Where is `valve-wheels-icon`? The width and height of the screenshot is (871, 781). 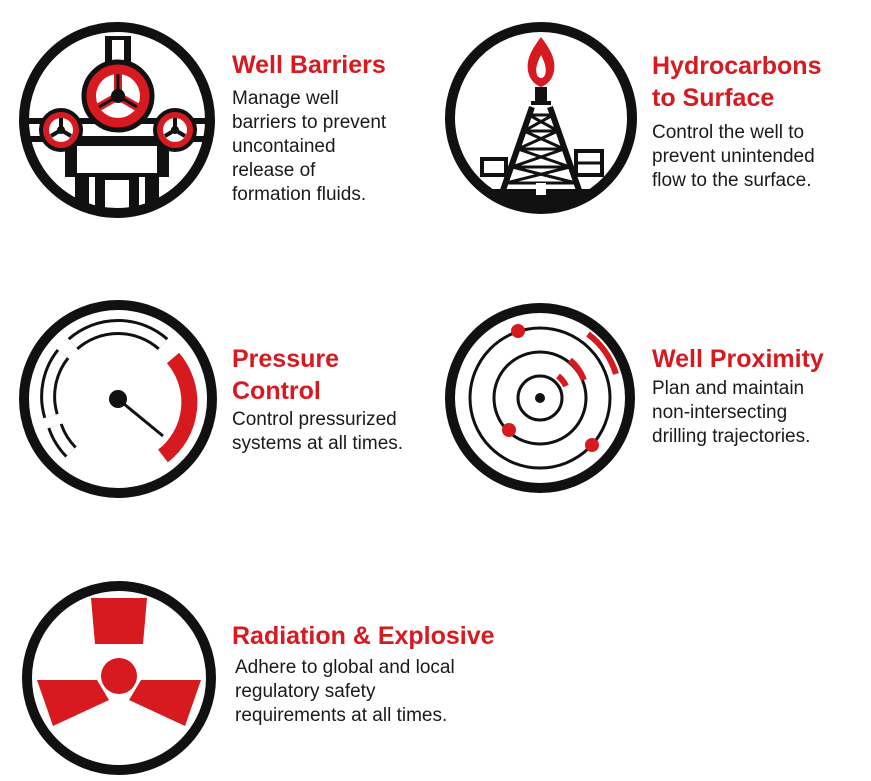 valve-wheels-icon is located at coordinates (117, 120).